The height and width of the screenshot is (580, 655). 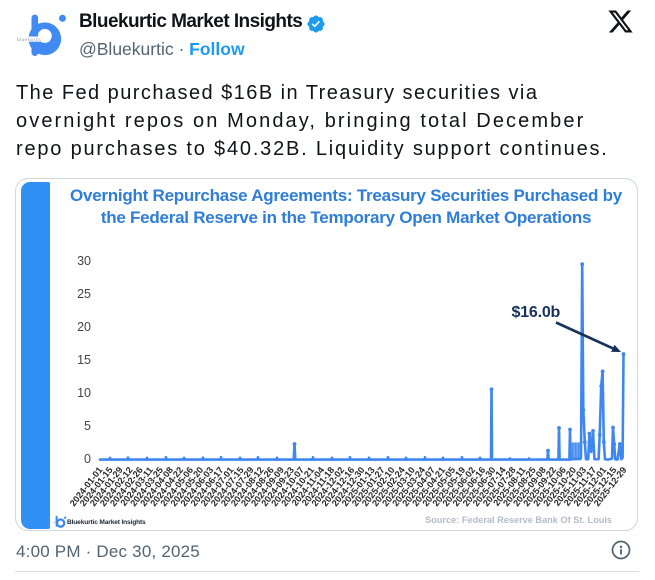 I want to click on svg-text: 30, so click(x=84, y=261).